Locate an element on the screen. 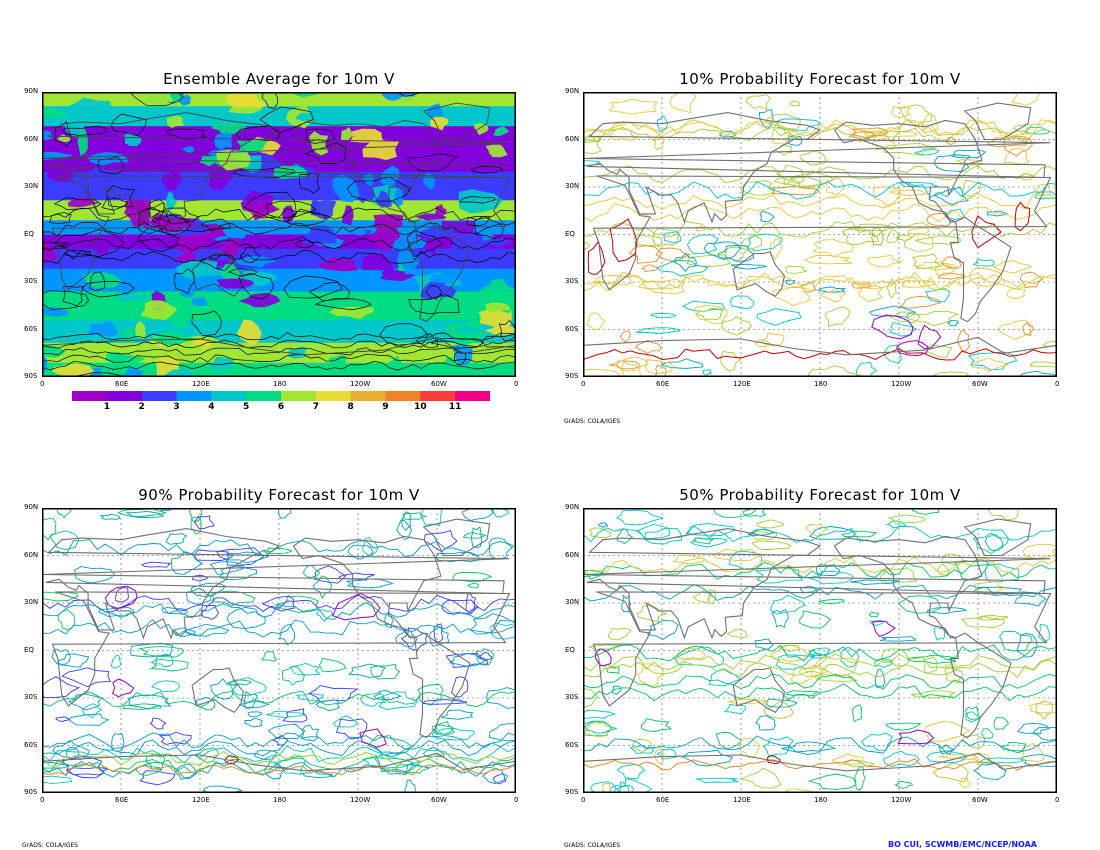 This screenshot has width=1100, height=850. map-frame is located at coordinates (820, 234).